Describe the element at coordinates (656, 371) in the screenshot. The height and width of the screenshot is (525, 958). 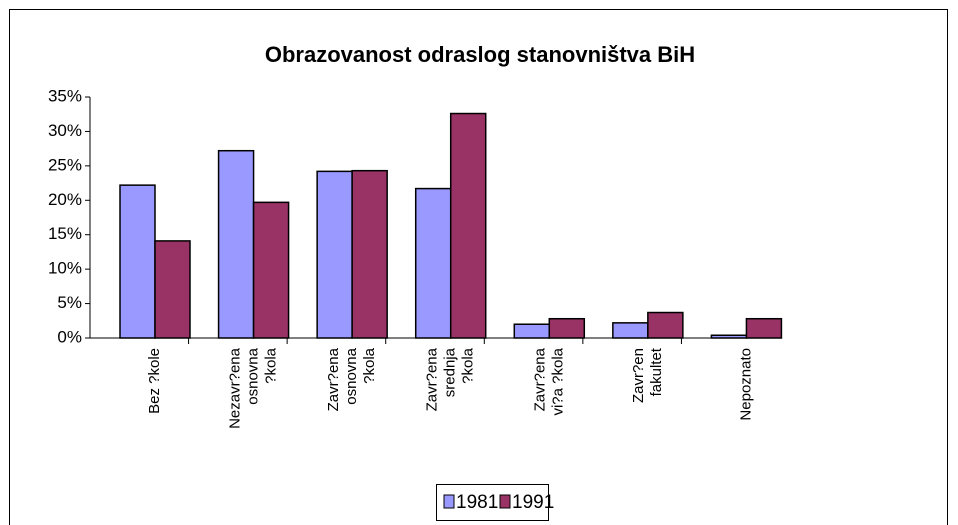
I see `x-tick-label: fakultet` at that location.